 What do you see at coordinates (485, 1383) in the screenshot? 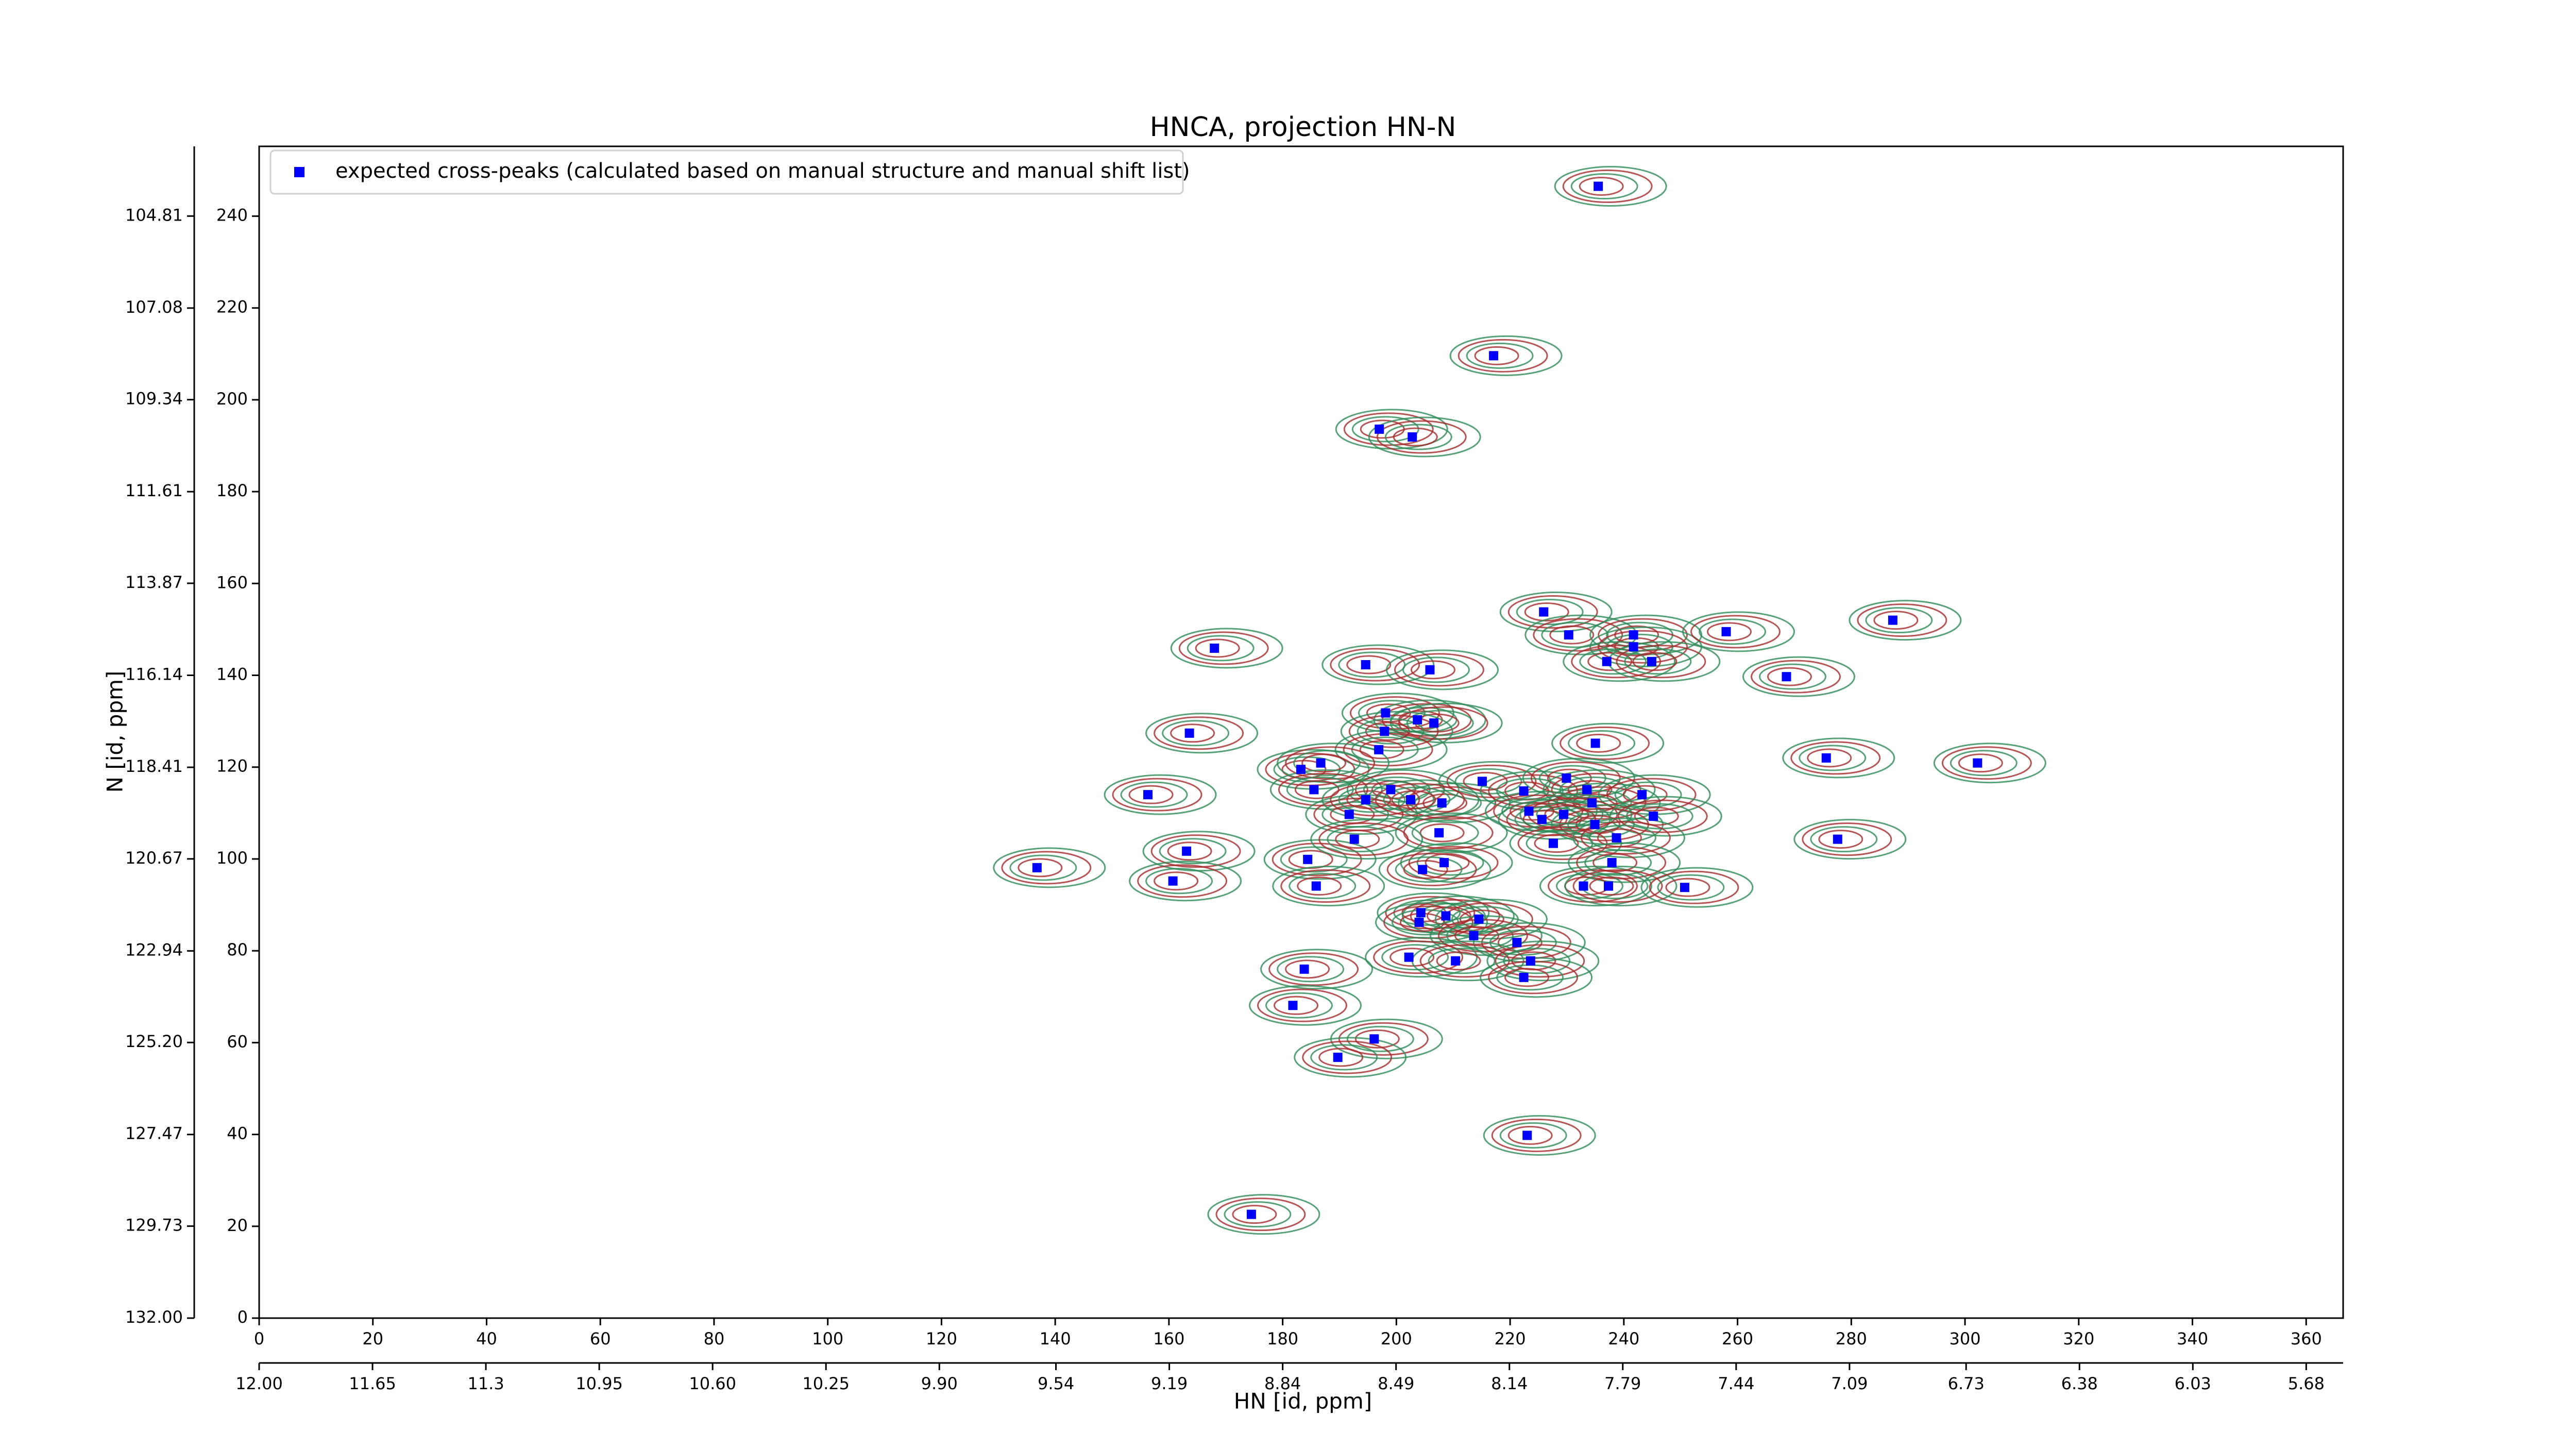
I see `x2-tick-label: 11.3` at bounding box center [485, 1383].